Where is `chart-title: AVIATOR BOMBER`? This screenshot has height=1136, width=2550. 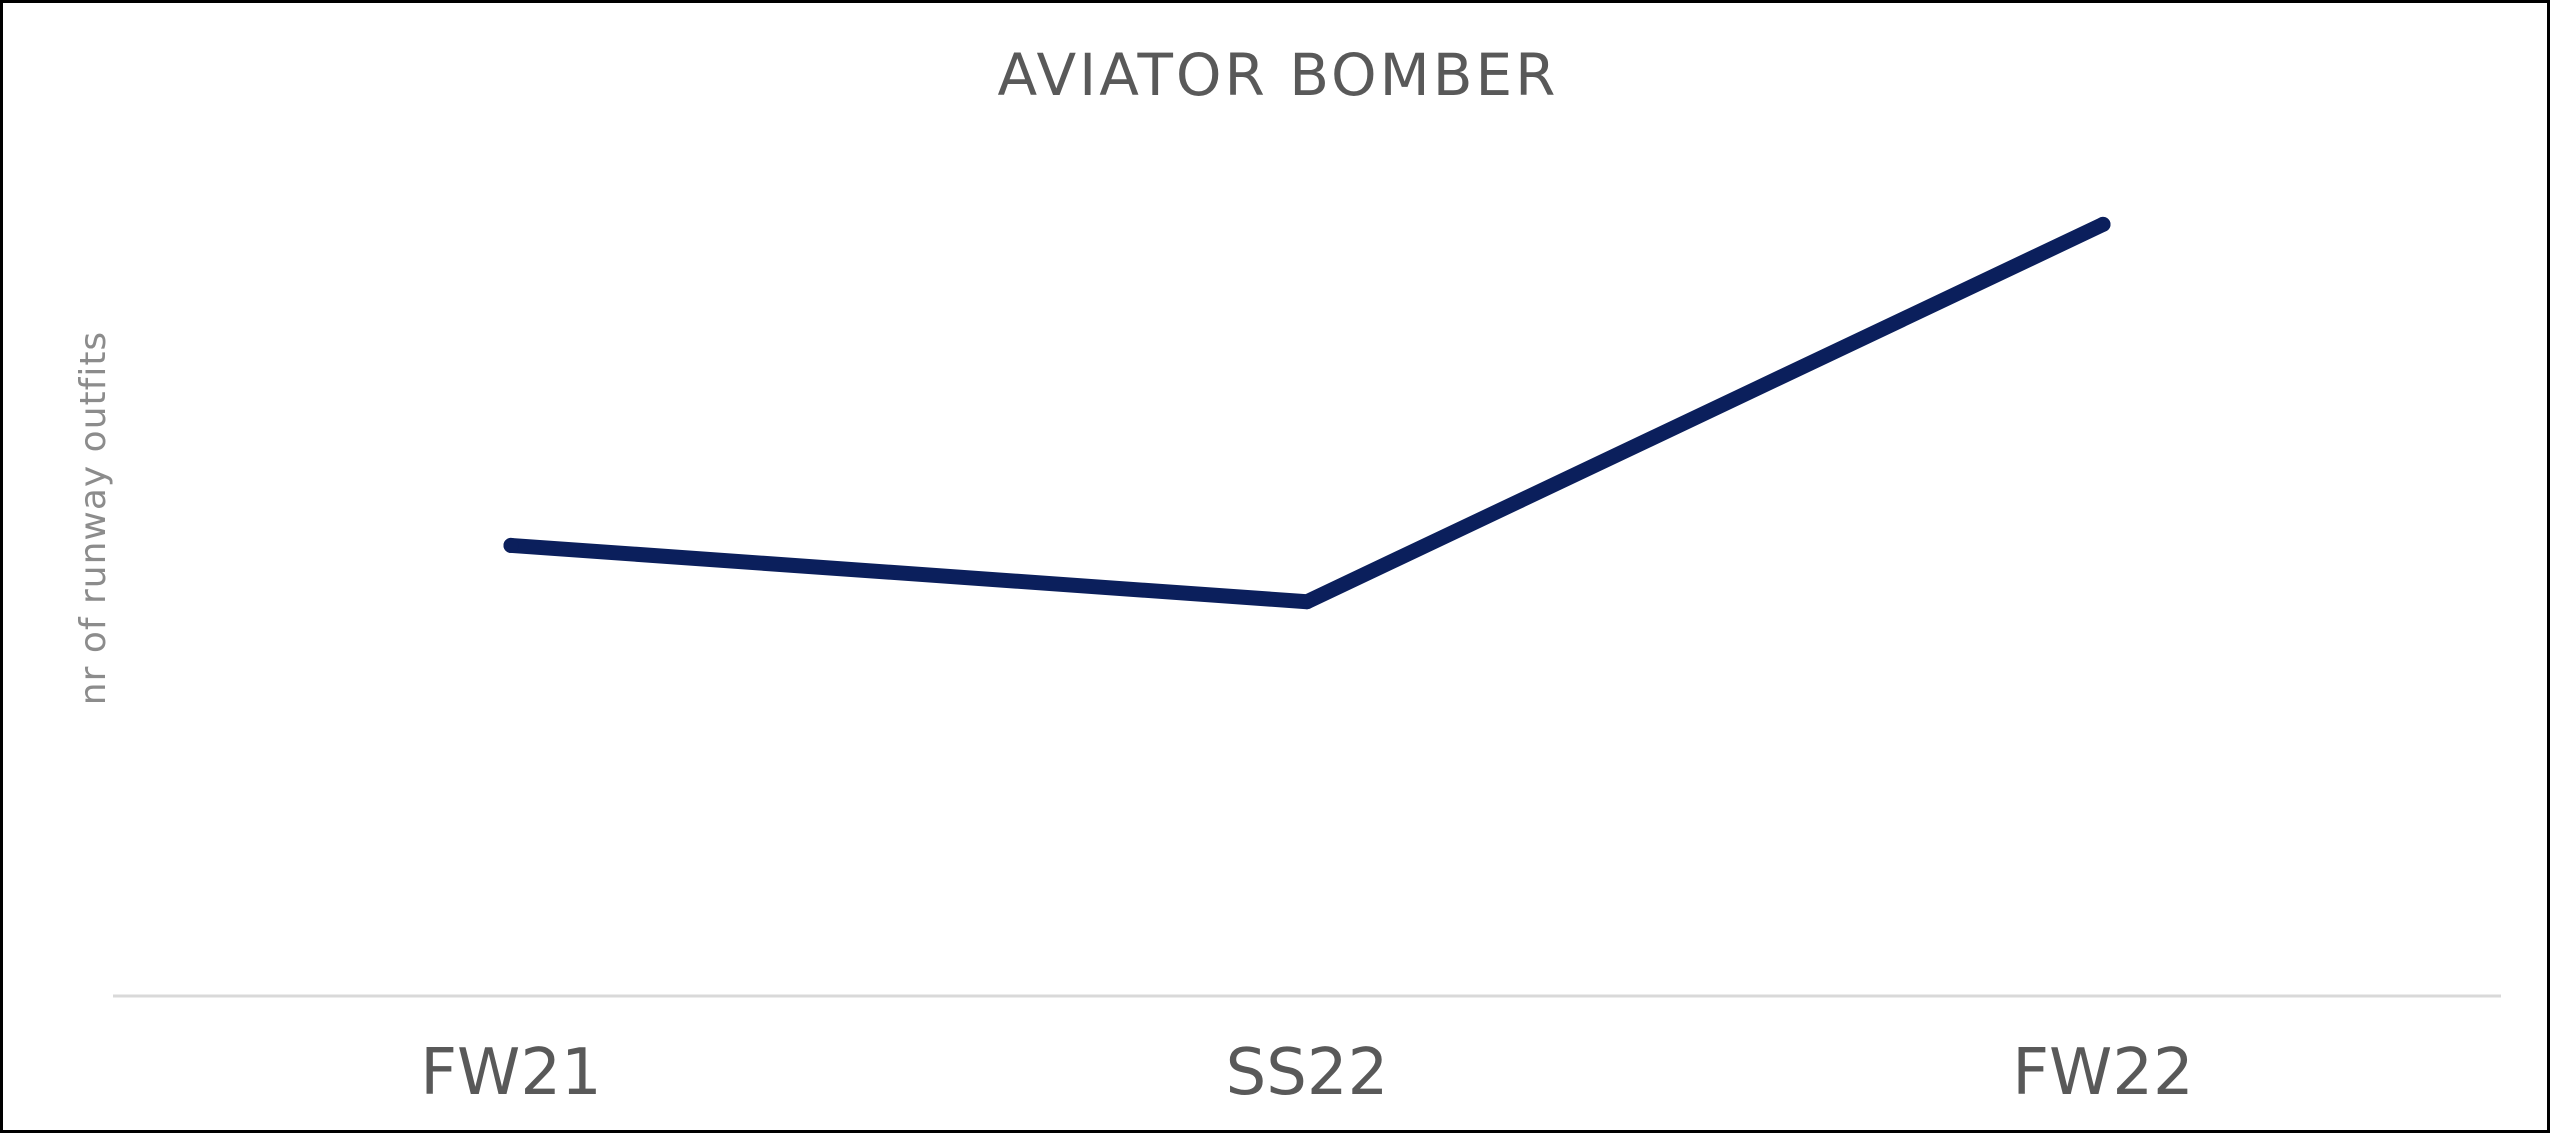
chart-title: AVIATOR BOMBER is located at coordinates (1278, 75).